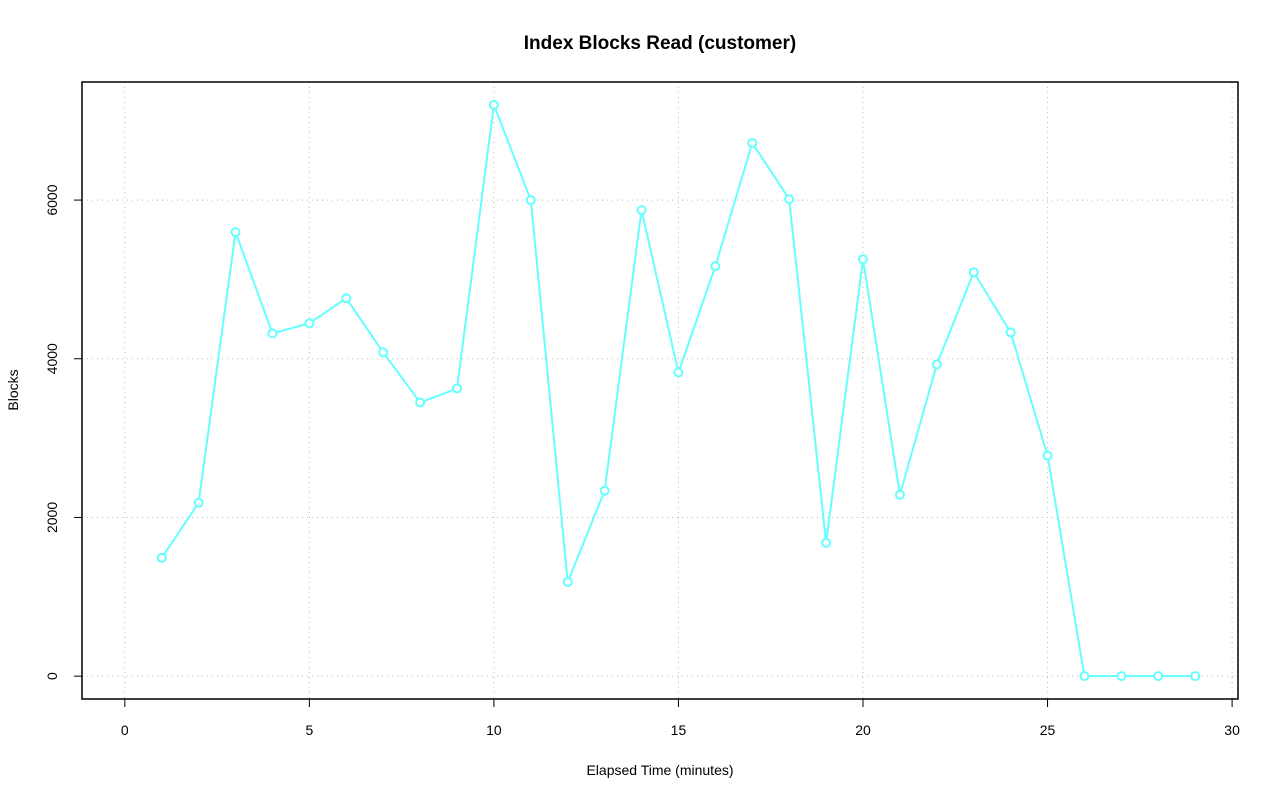 Image resolution: width=1280 pixels, height=801 pixels. I want to click on y-axis-label: Blocks, so click(13, 389).